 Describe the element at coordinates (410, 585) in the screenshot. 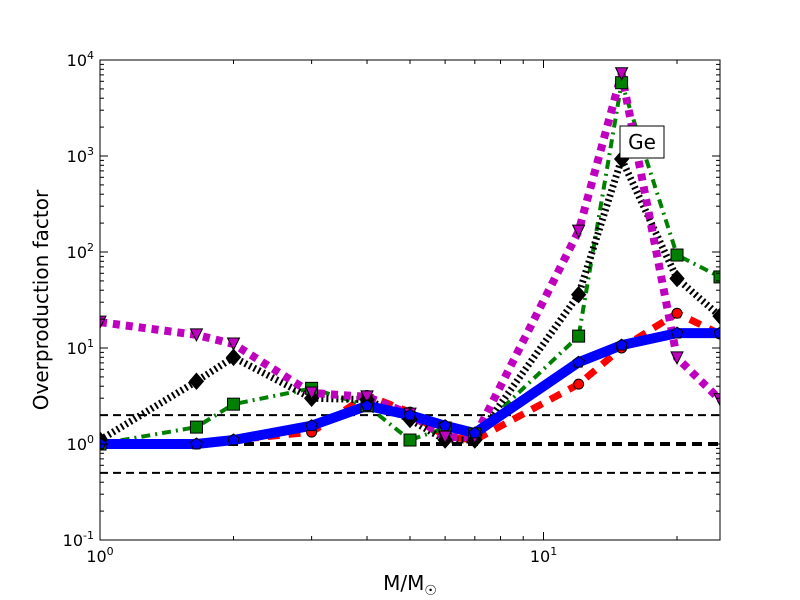

I see `x-axis-label: M/M☉` at that location.